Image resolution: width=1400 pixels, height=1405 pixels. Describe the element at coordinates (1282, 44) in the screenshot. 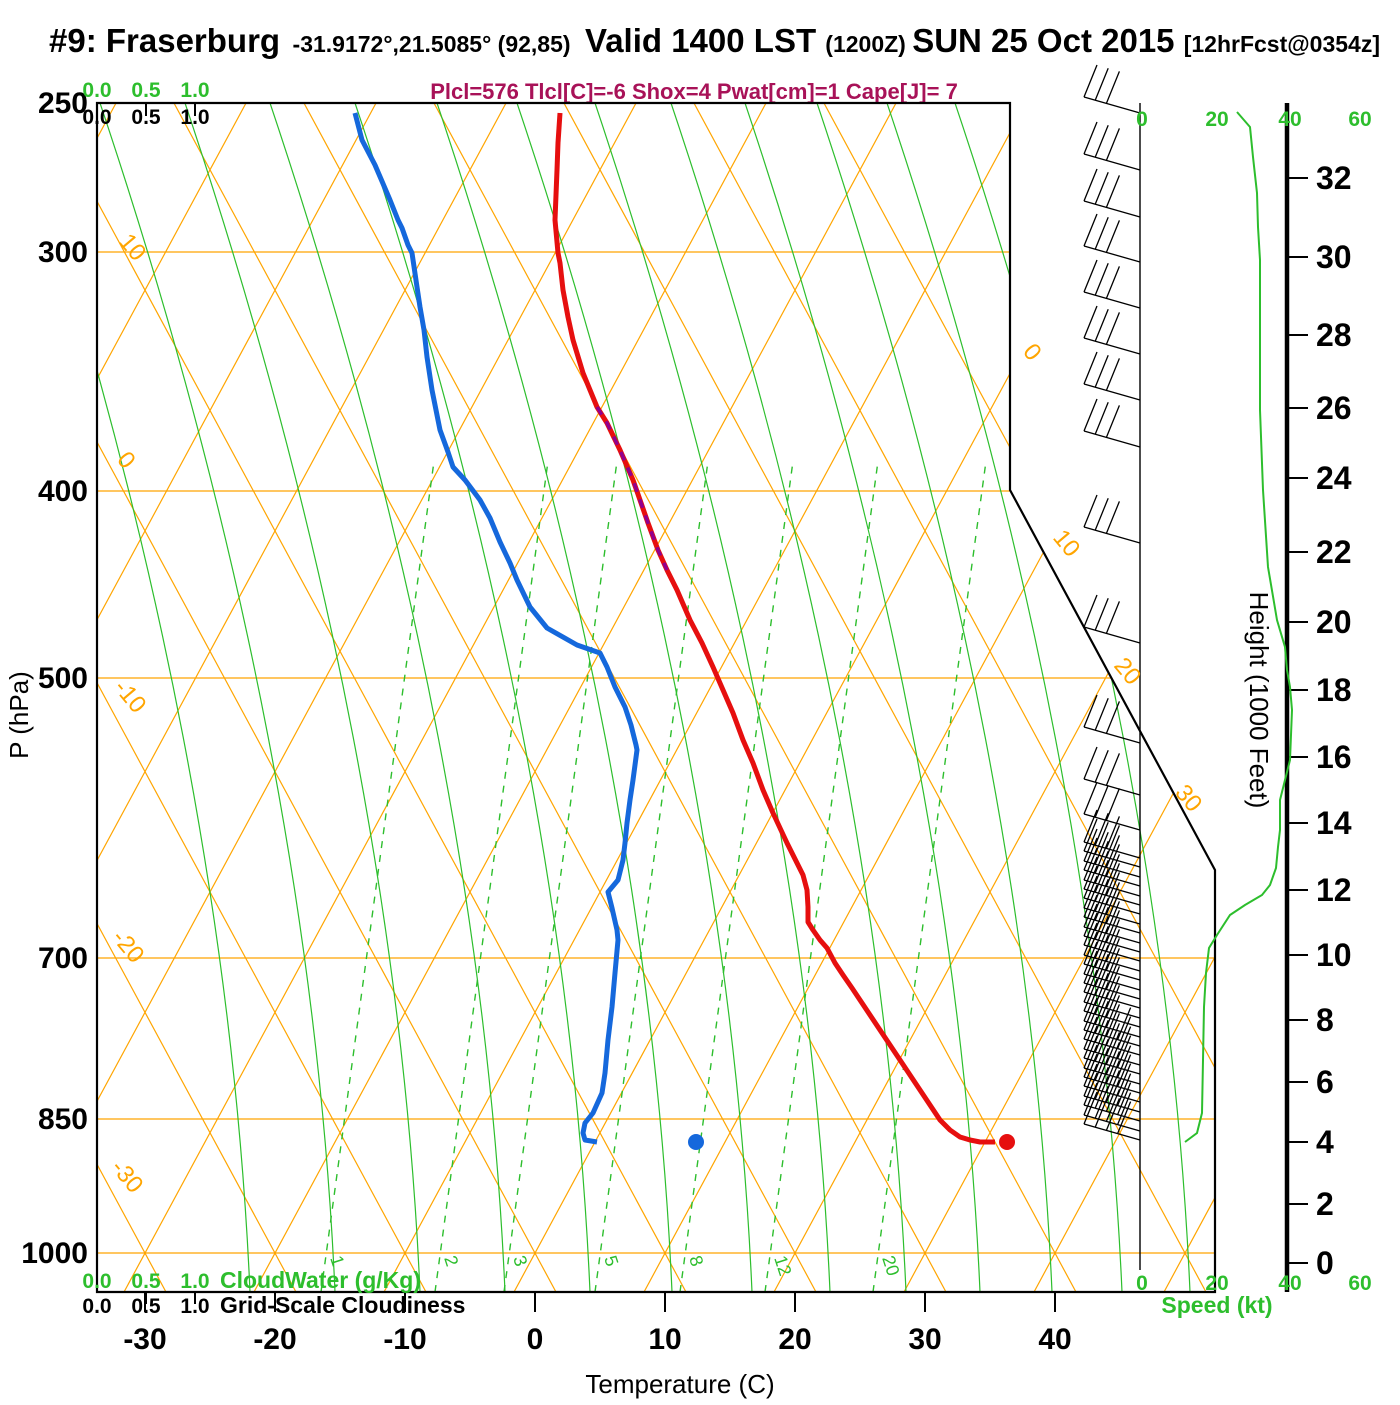

I see `title-fcst: [12hrFcst@0354z]` at that location.